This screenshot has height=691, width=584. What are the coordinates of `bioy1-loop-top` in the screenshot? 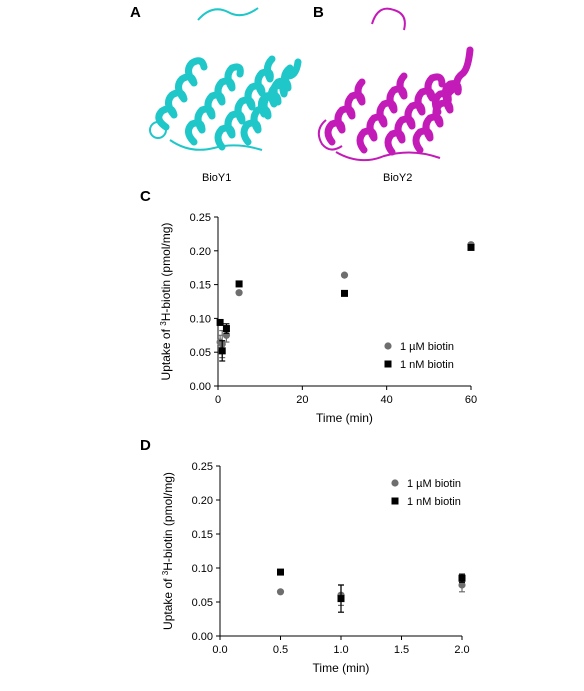 It's located at (228, 14).